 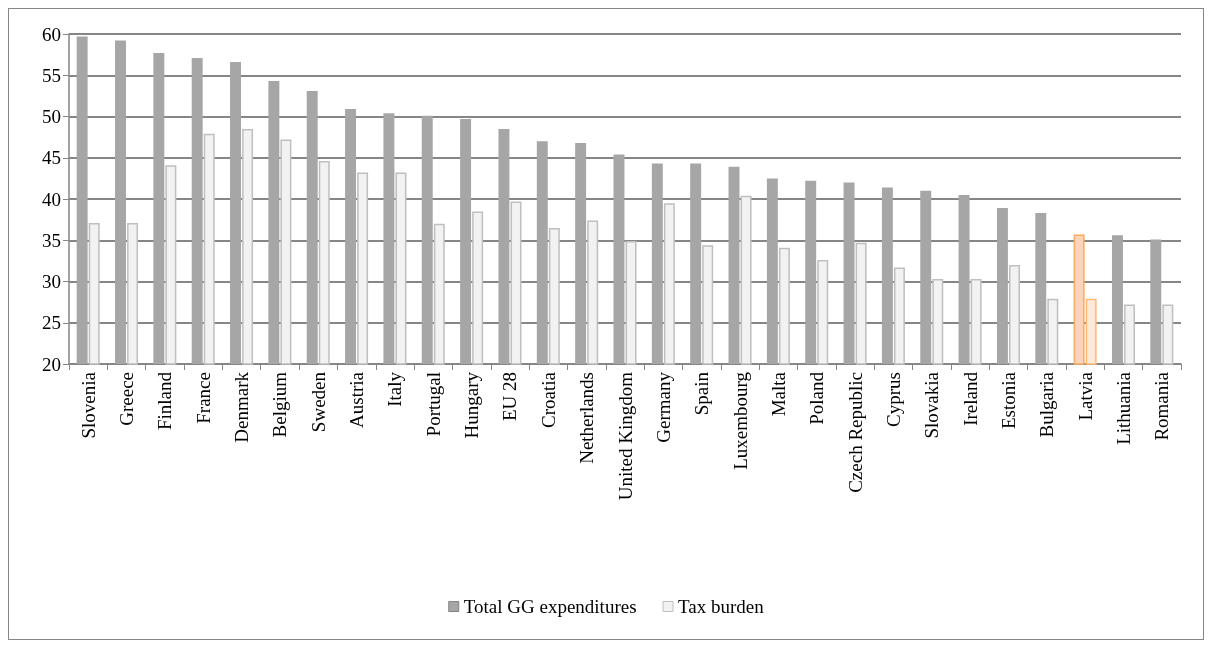 What do you see at coordinates (1085, 396) in the screenshot?
I see `x-tick-label: Latvia` at bounding box center [1085, 396].